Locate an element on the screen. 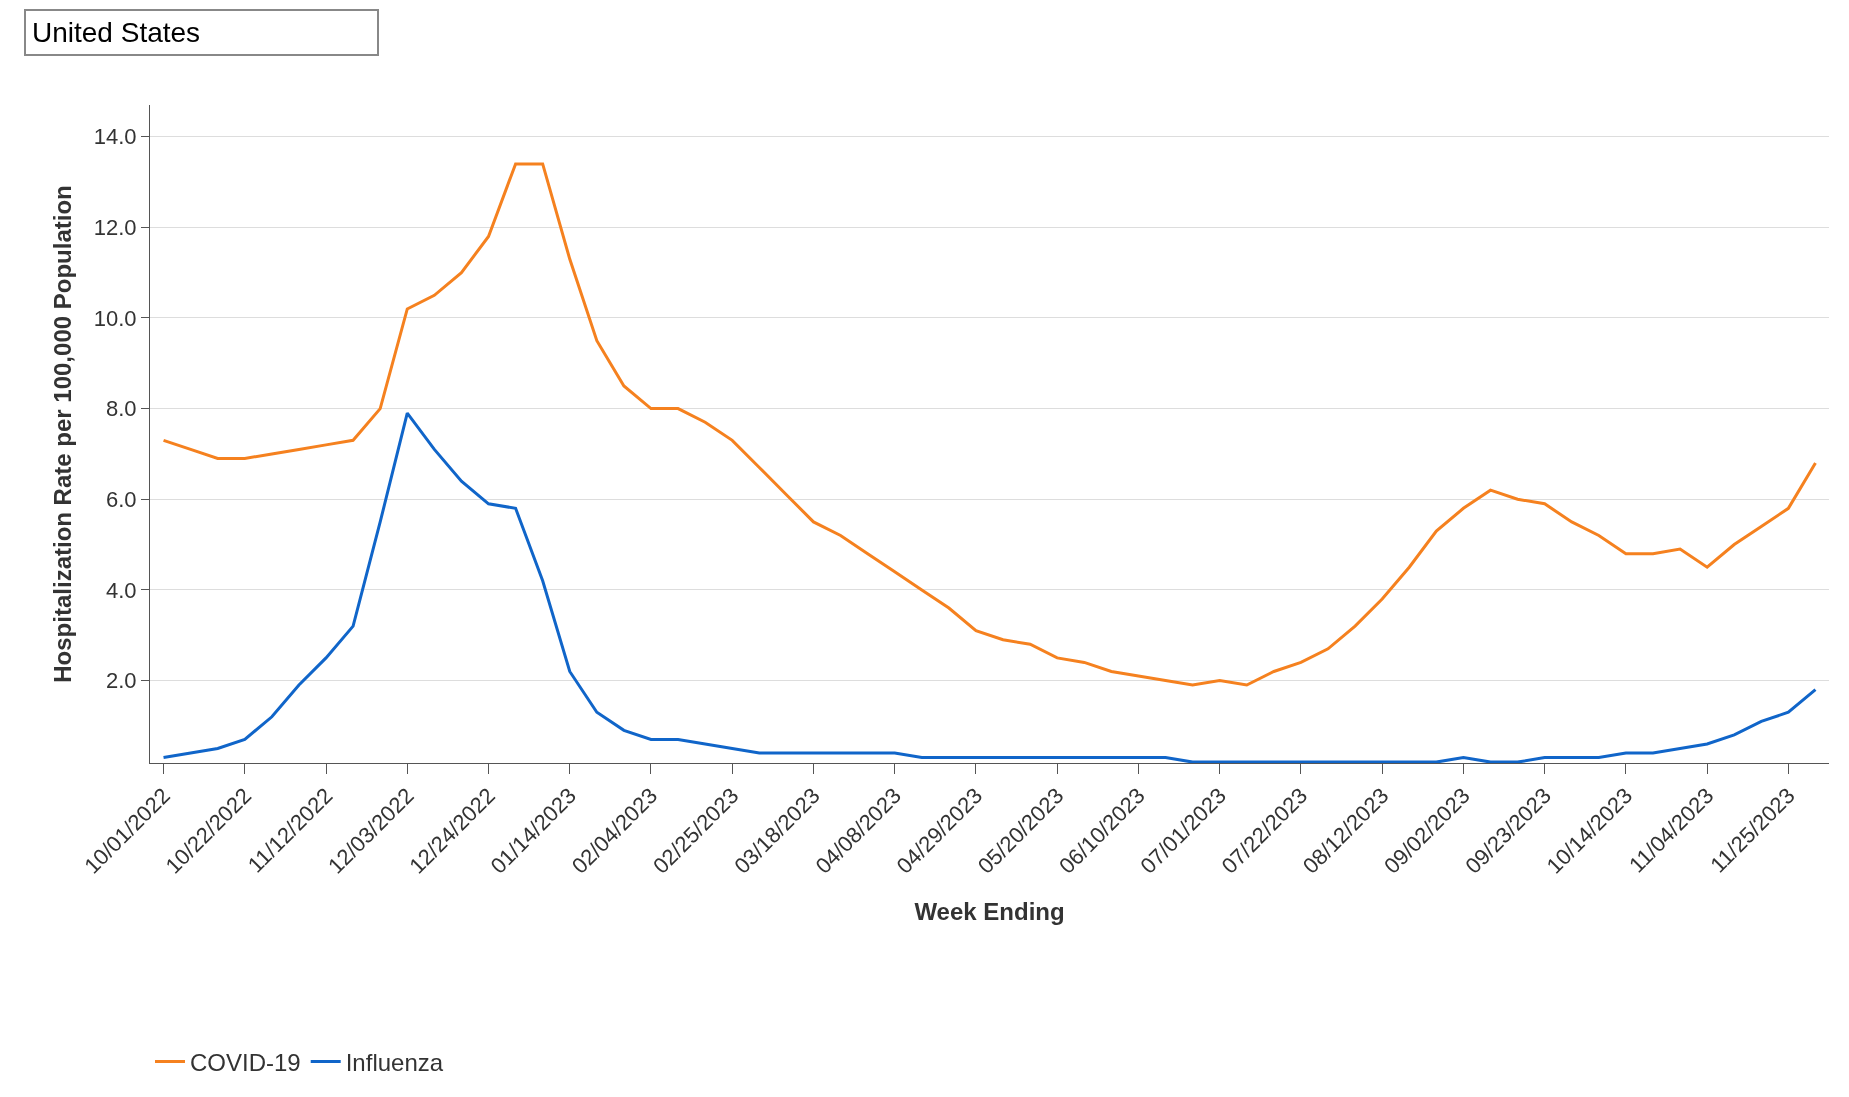 The image size is (1849, 1097). y-tick-label: 2.0 is located at coordinates (121, 681).